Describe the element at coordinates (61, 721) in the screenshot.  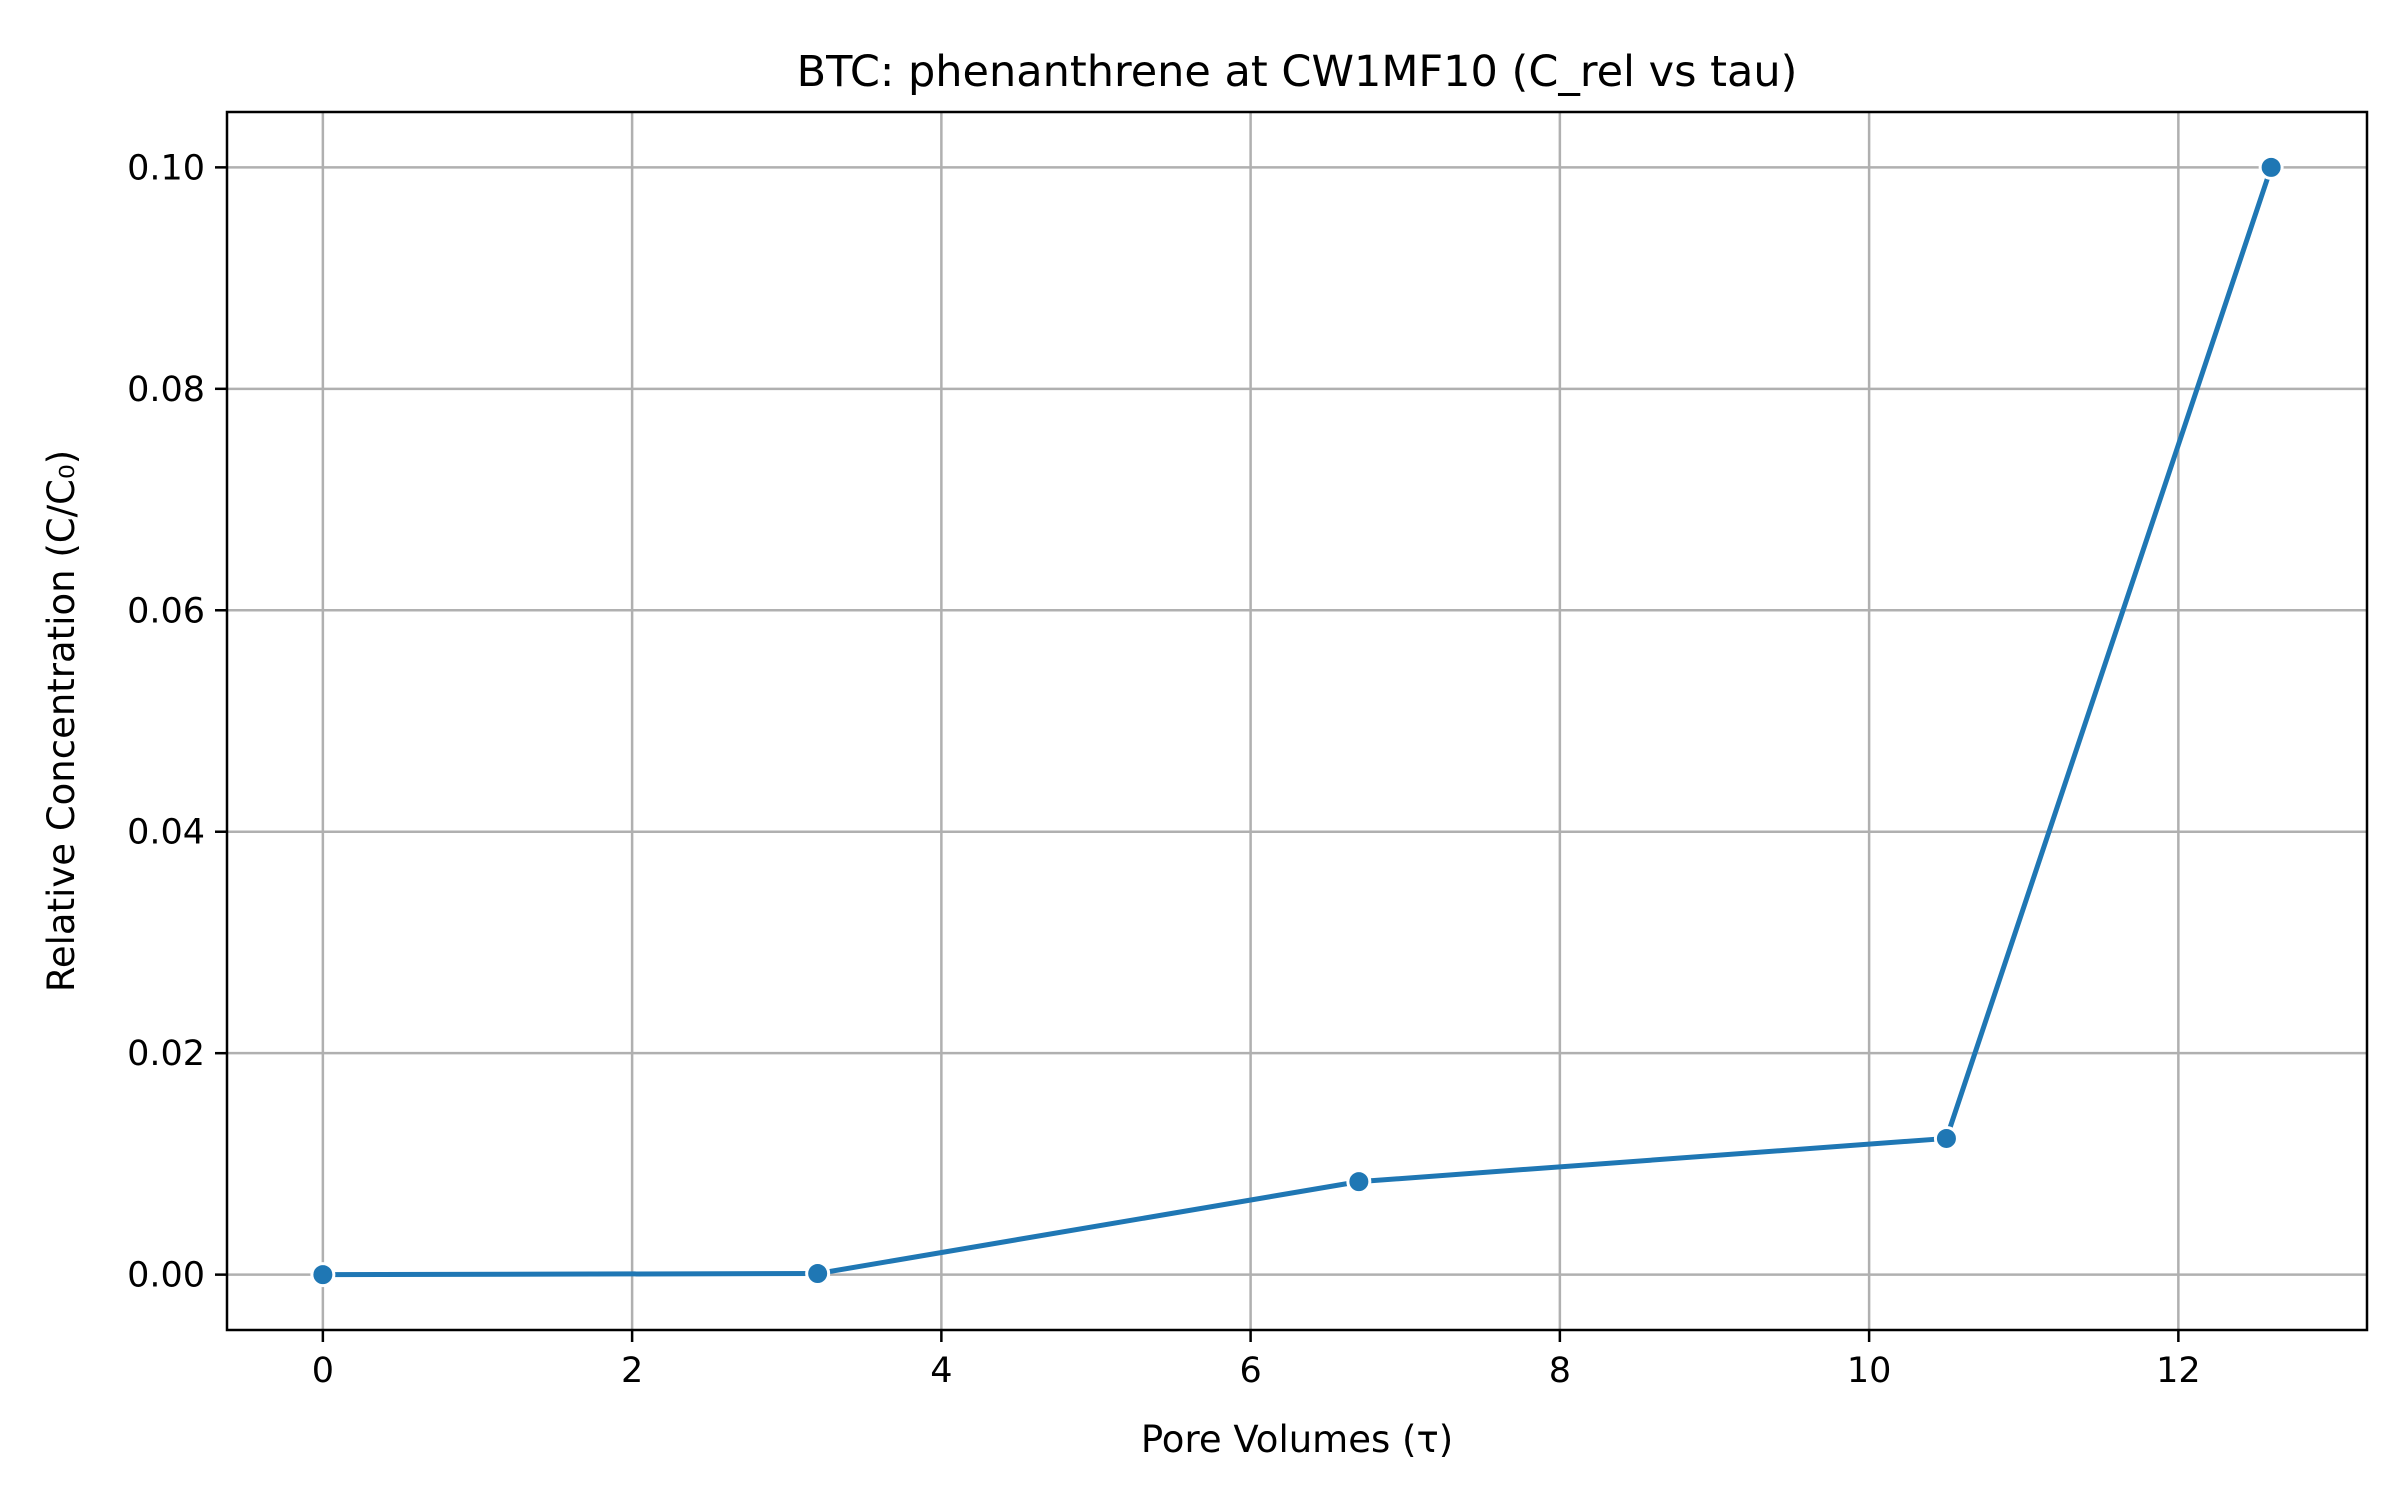
I see `y-axis-label: Relative Concentration (C/C₀)` at that location.